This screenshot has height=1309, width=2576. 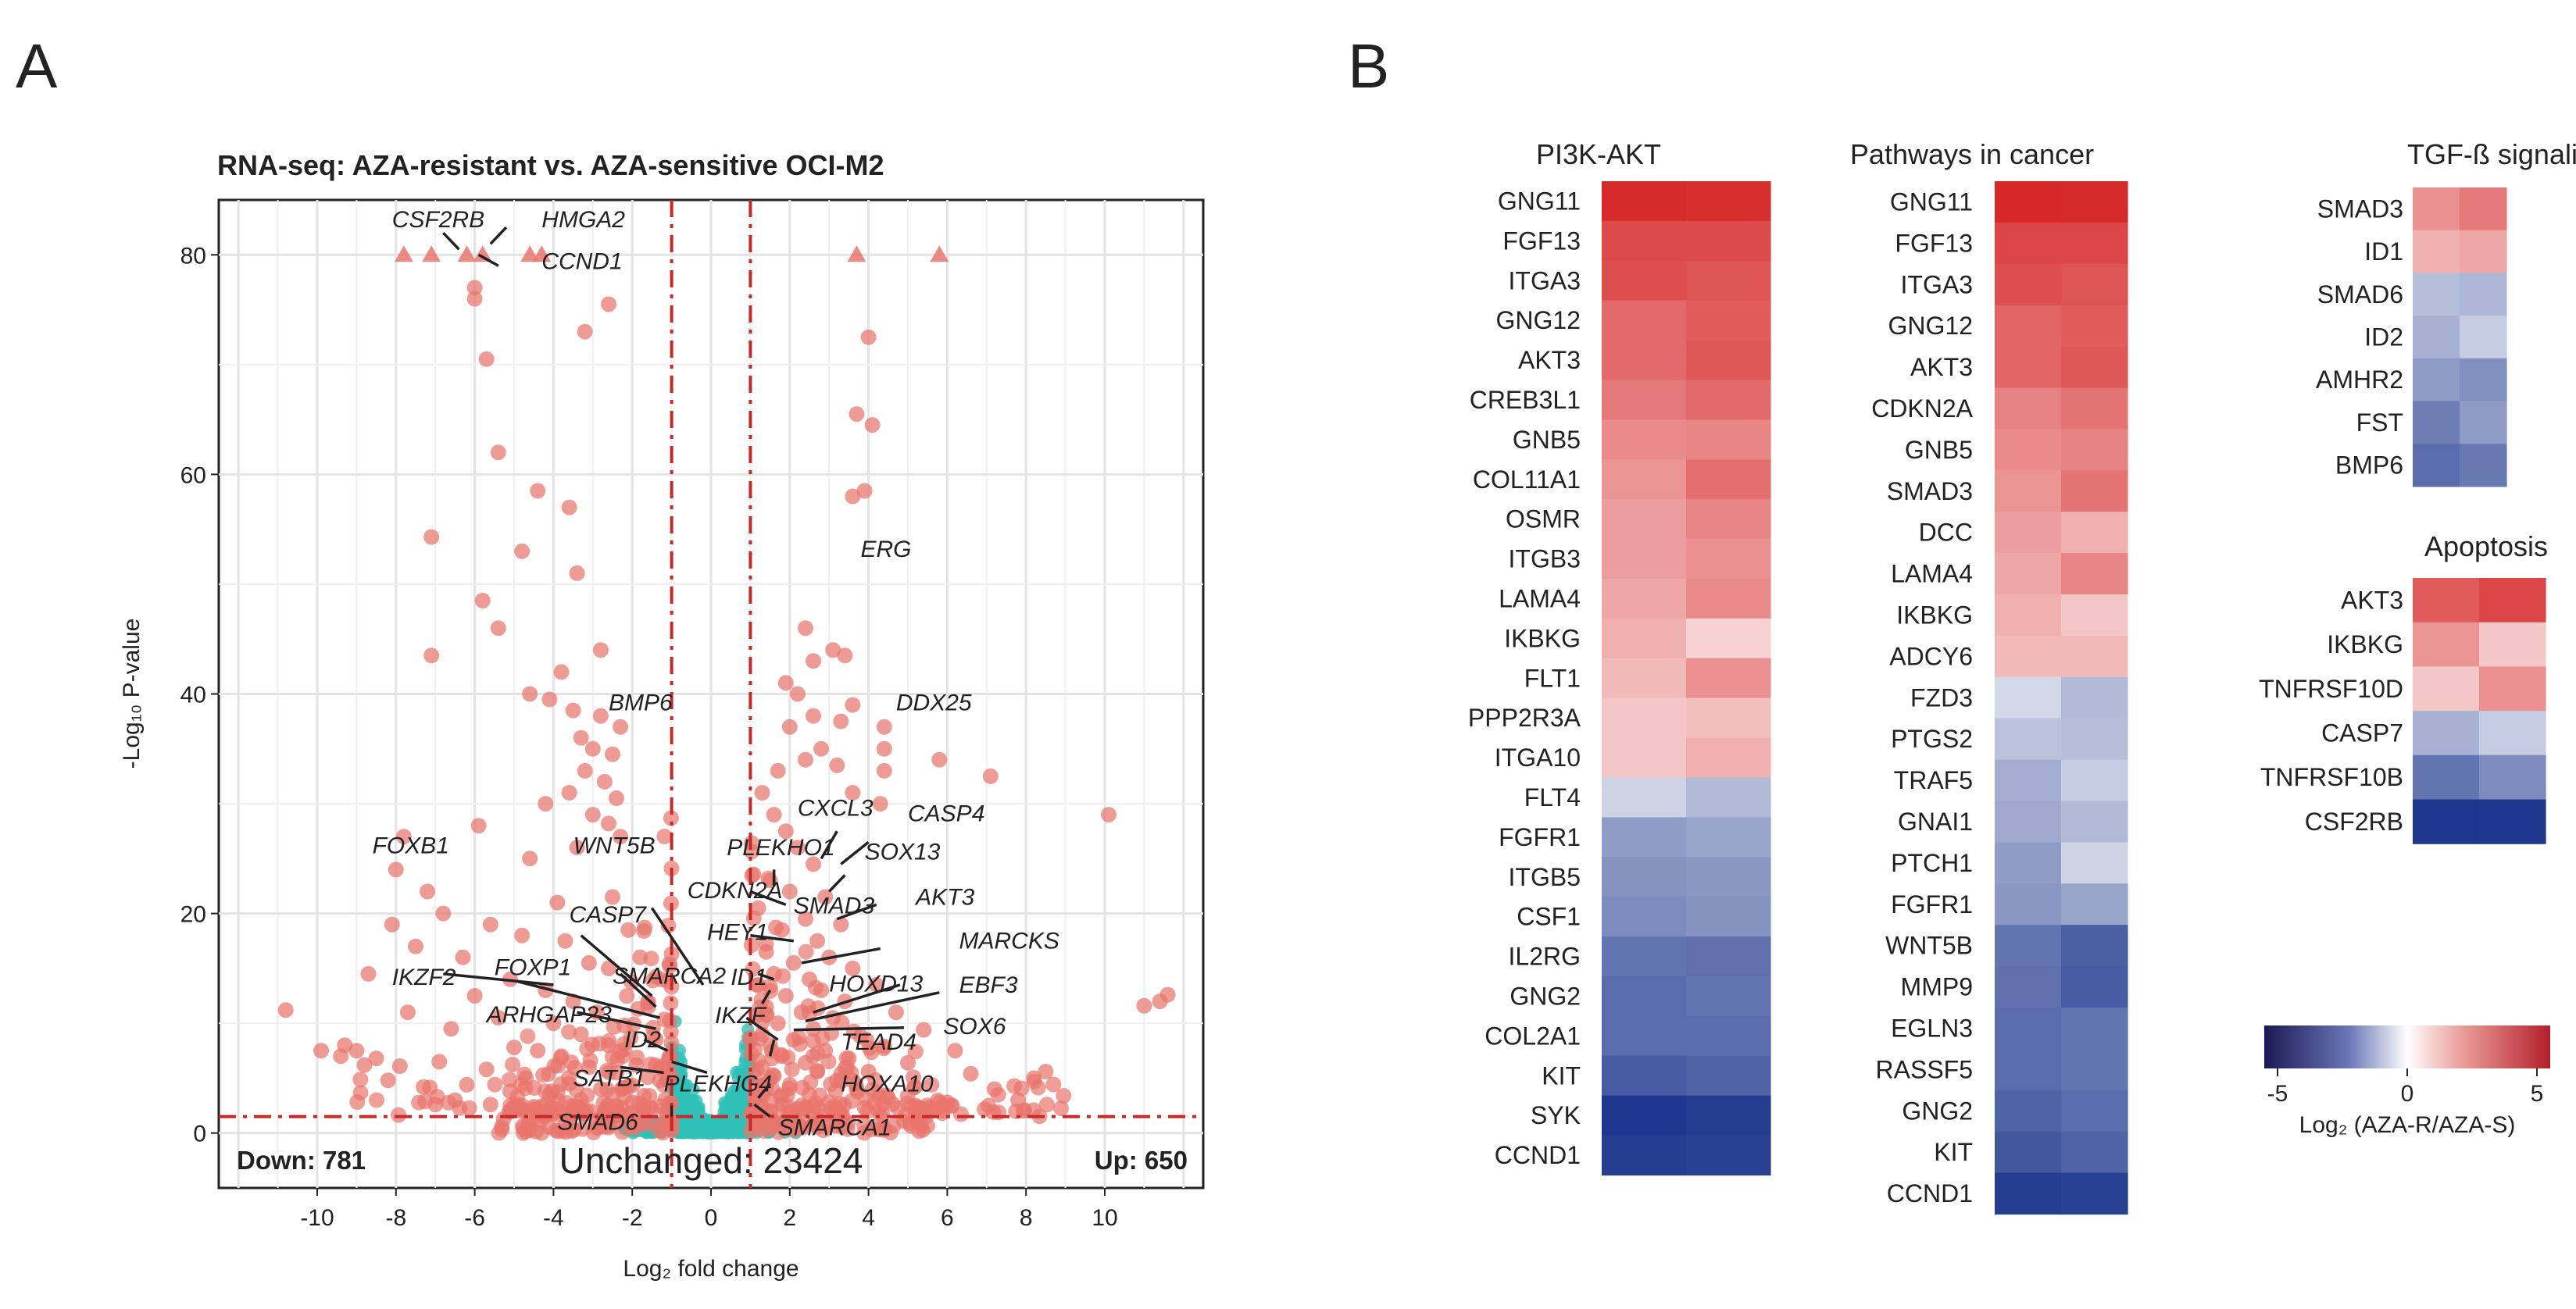 I want to click on y-axis-ticks: 0 20 40 60 80, so click(x=200, y=695).